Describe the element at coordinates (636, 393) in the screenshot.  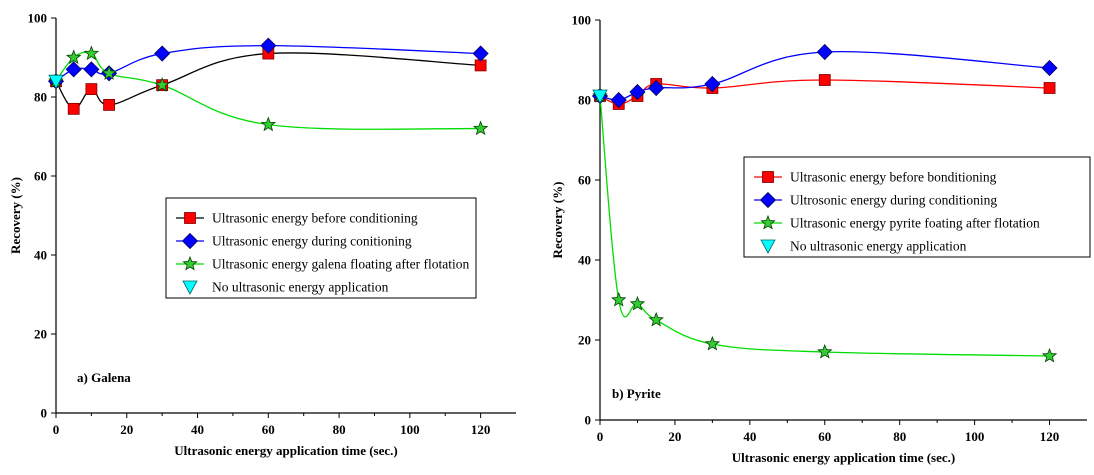
I see `panel-label: b) Pyrite` at that location.